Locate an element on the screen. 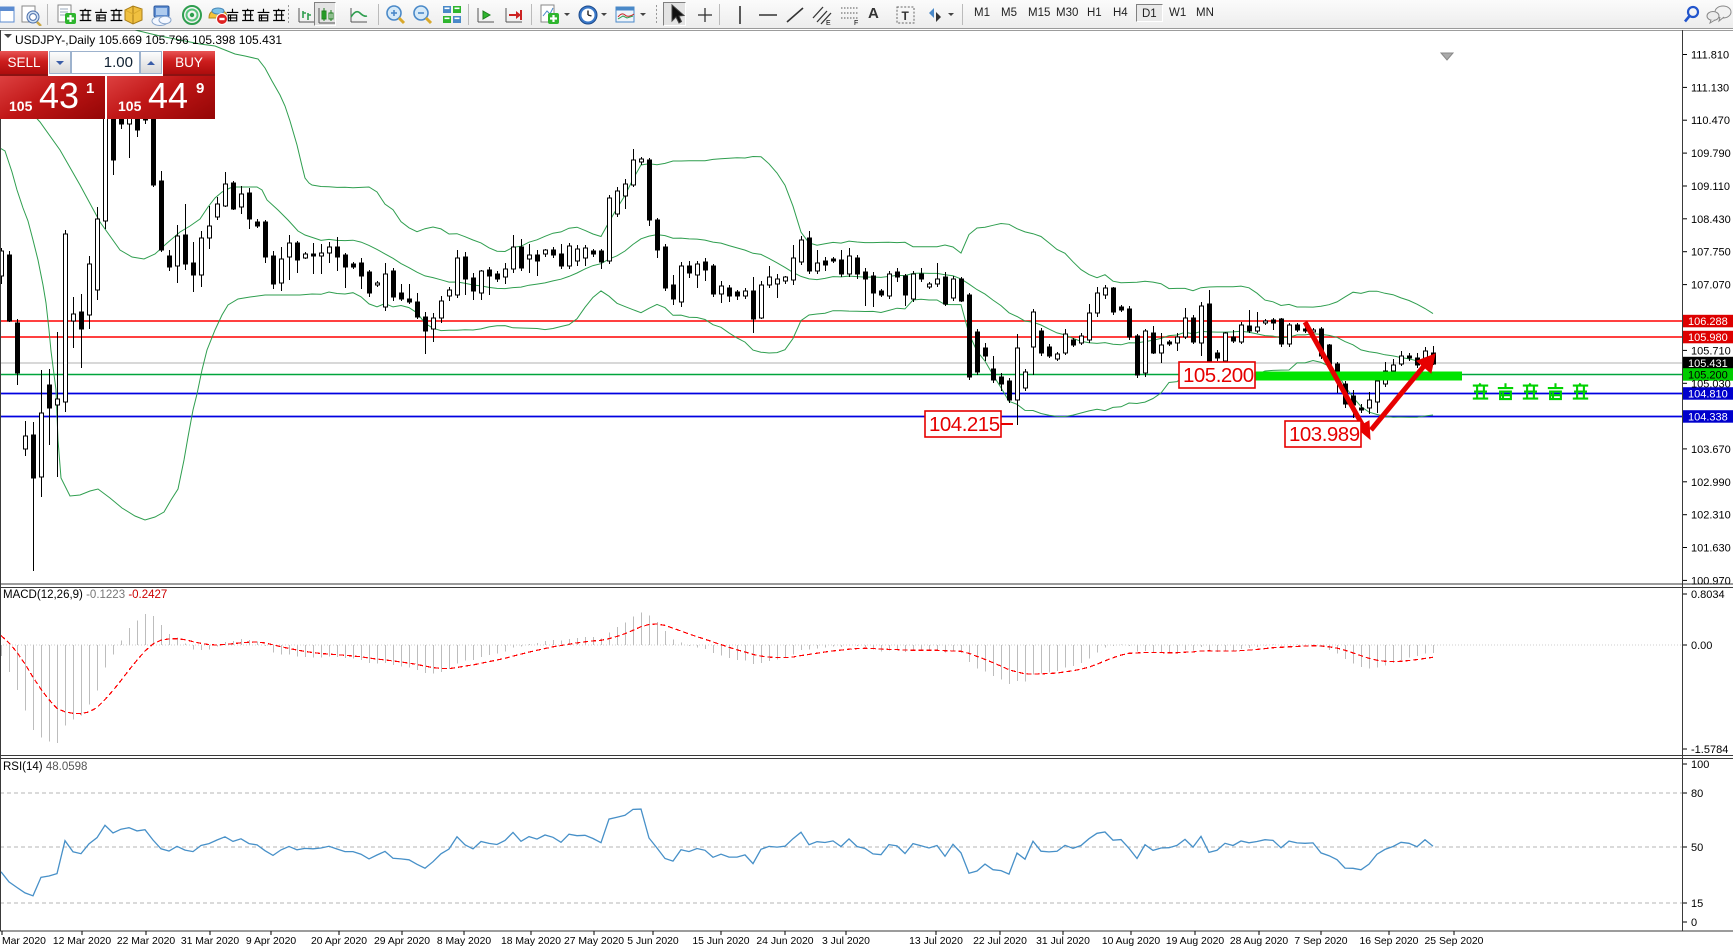 The height and width of the screenshot is (951, 1733). svg-text: 109.110 is located at coordinates (1710, 187).